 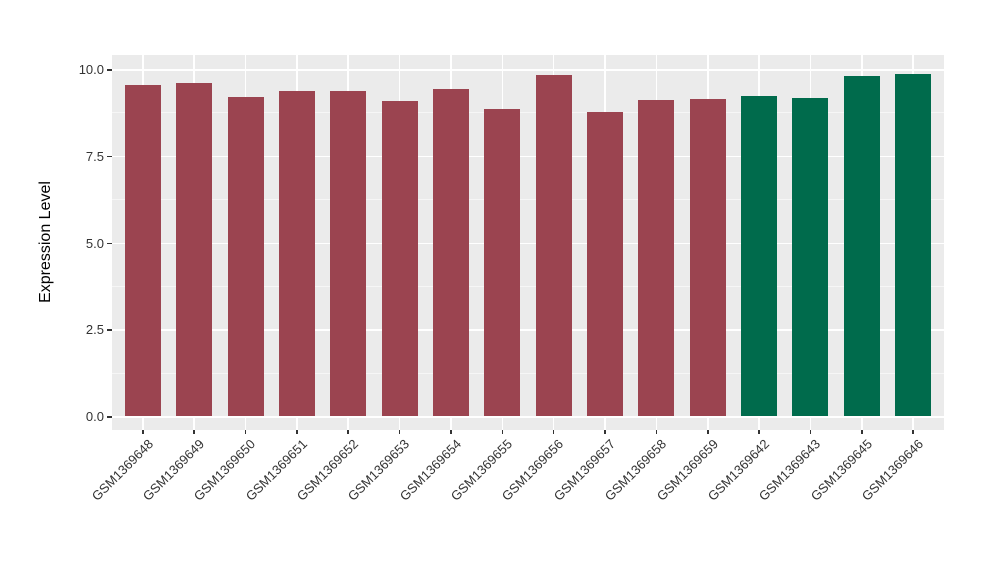 I want to click on bar-GSM1369650, so click(x=245, y=256).